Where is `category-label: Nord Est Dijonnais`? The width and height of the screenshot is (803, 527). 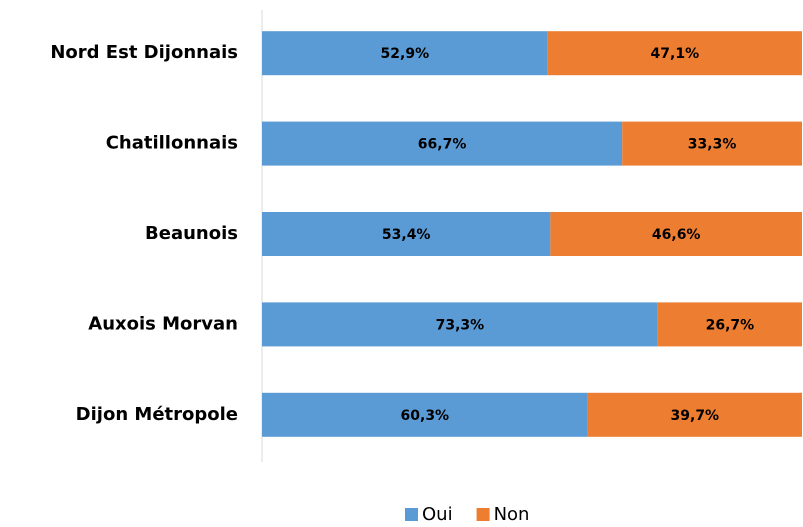 category-label: Nord Est Dijonnais is located at coordinates (144, 52).